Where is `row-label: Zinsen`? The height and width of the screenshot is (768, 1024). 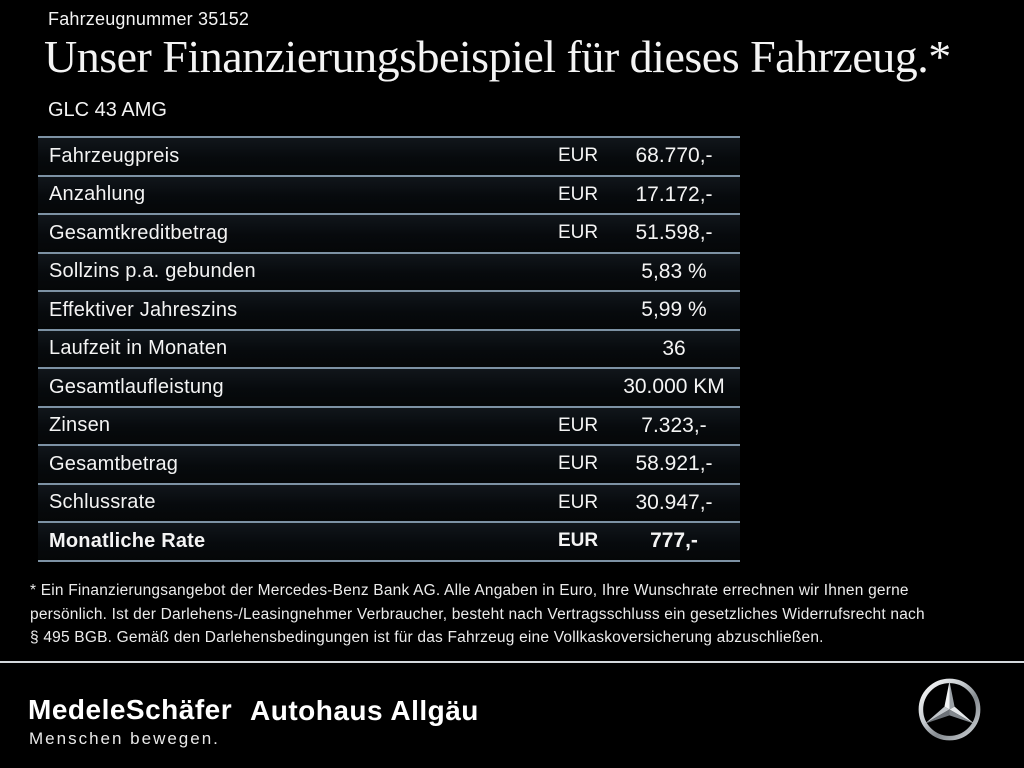 row-label: Zinsen is located at coordinates (80, 425).